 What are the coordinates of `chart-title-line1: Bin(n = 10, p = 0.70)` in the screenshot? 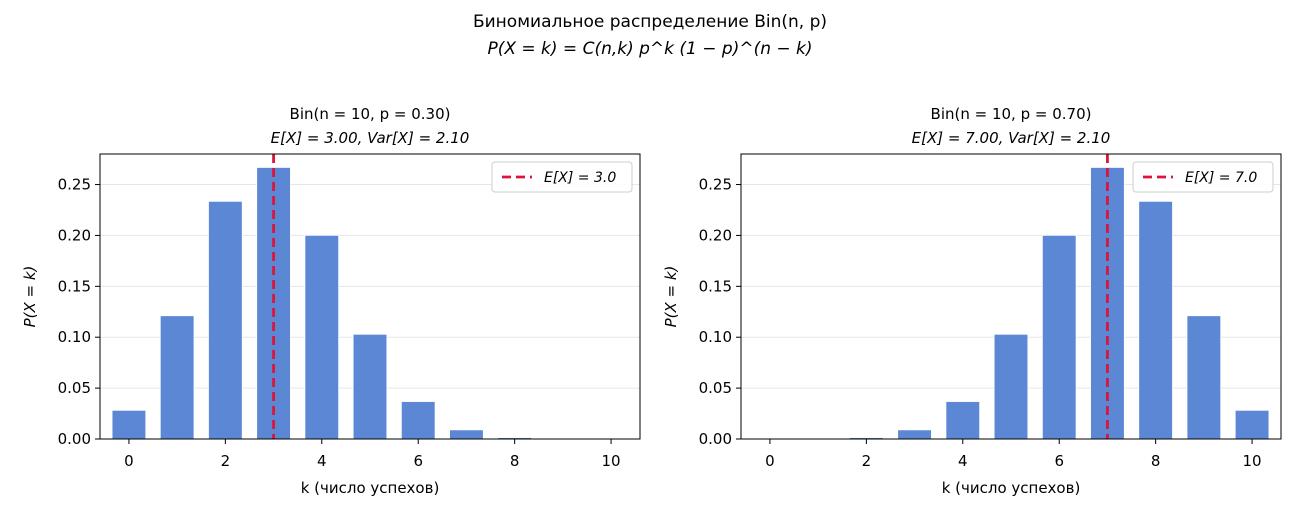 It's located at (1011, 114).